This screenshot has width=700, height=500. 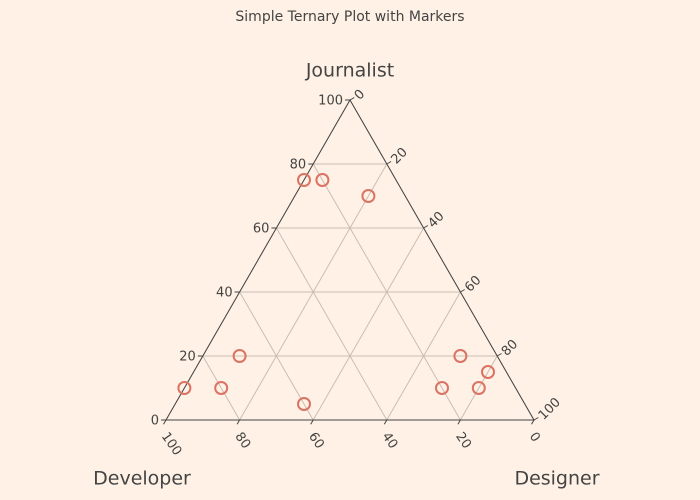 What do you see at coordinates (242, 441) in the screenshot?
I see `b-tick-label: 80` at bounding box center [242, 441].